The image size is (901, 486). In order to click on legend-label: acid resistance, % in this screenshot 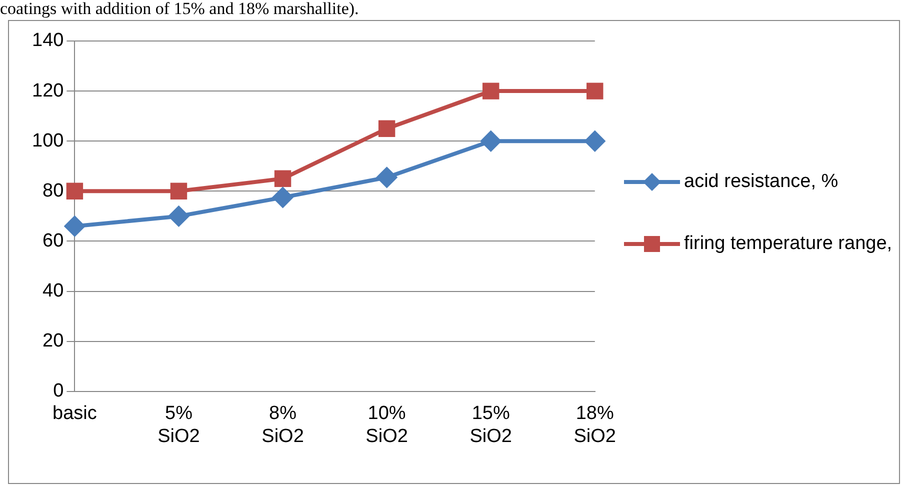, I will do `click(761, 182)`.